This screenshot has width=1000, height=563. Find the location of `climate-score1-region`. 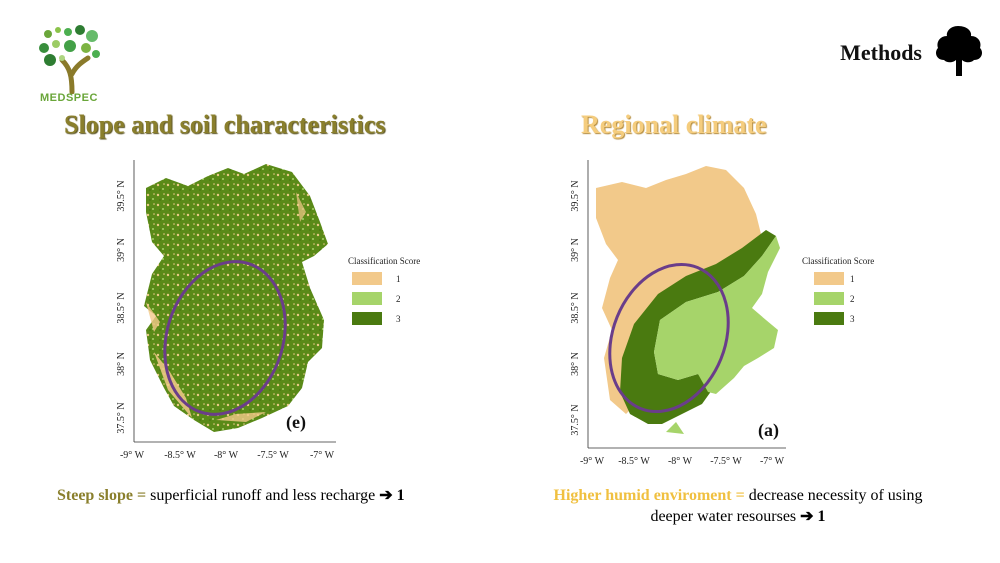

climate-score1-region is located at coordinates (679, 290).